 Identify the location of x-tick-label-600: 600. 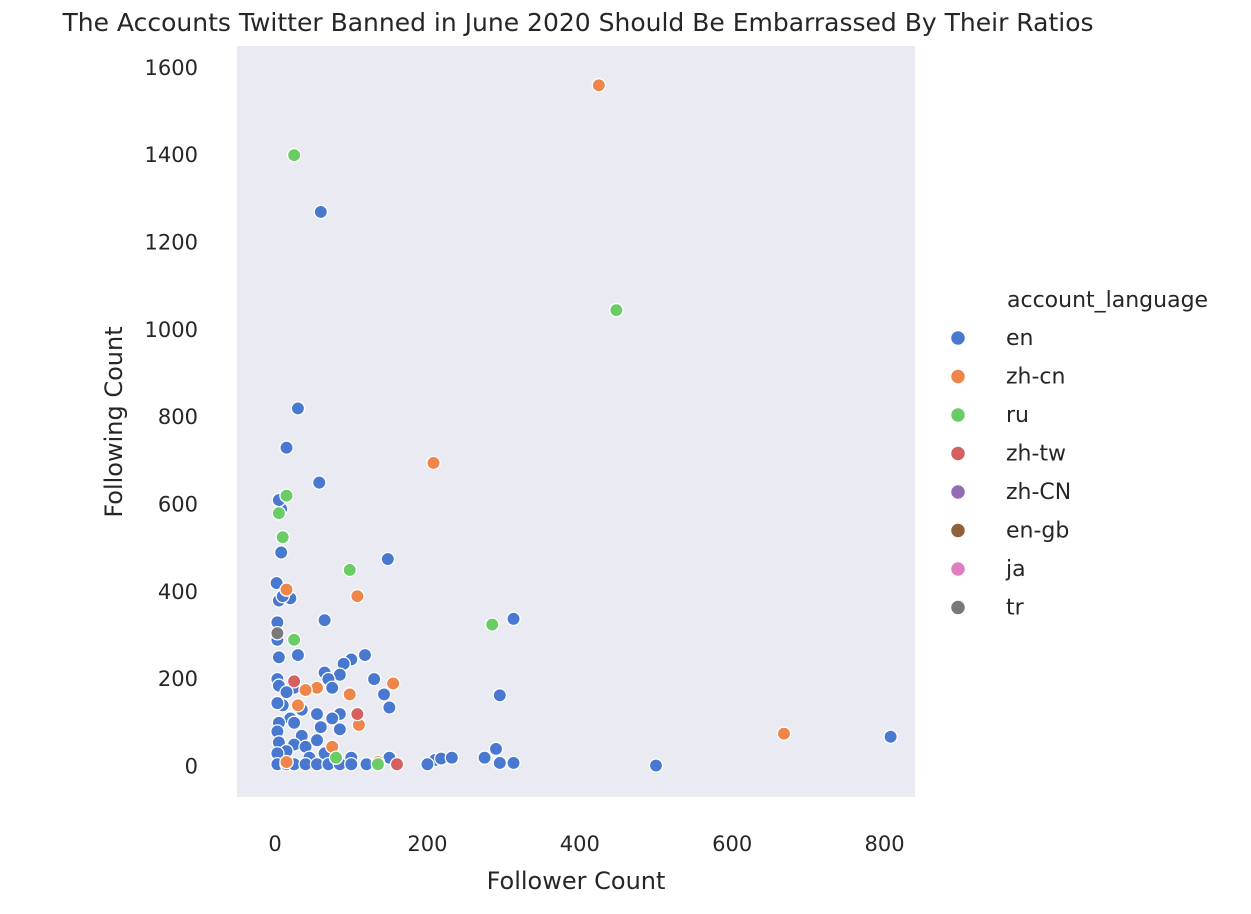
(732, 844).